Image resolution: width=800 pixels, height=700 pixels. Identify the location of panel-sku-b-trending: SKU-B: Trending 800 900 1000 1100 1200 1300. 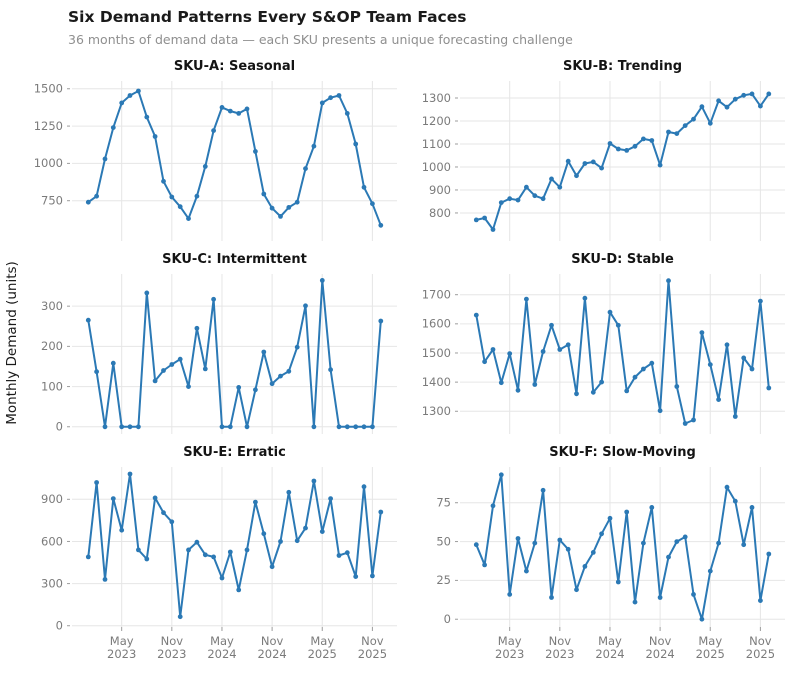
(603, 150).